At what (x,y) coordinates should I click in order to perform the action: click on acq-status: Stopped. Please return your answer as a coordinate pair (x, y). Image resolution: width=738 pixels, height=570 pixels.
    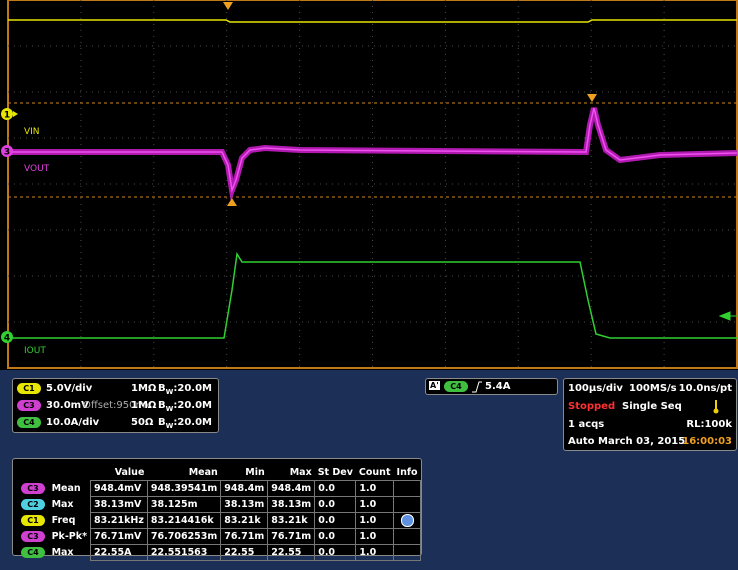
    Looking at the image, I should click on (591, 406).